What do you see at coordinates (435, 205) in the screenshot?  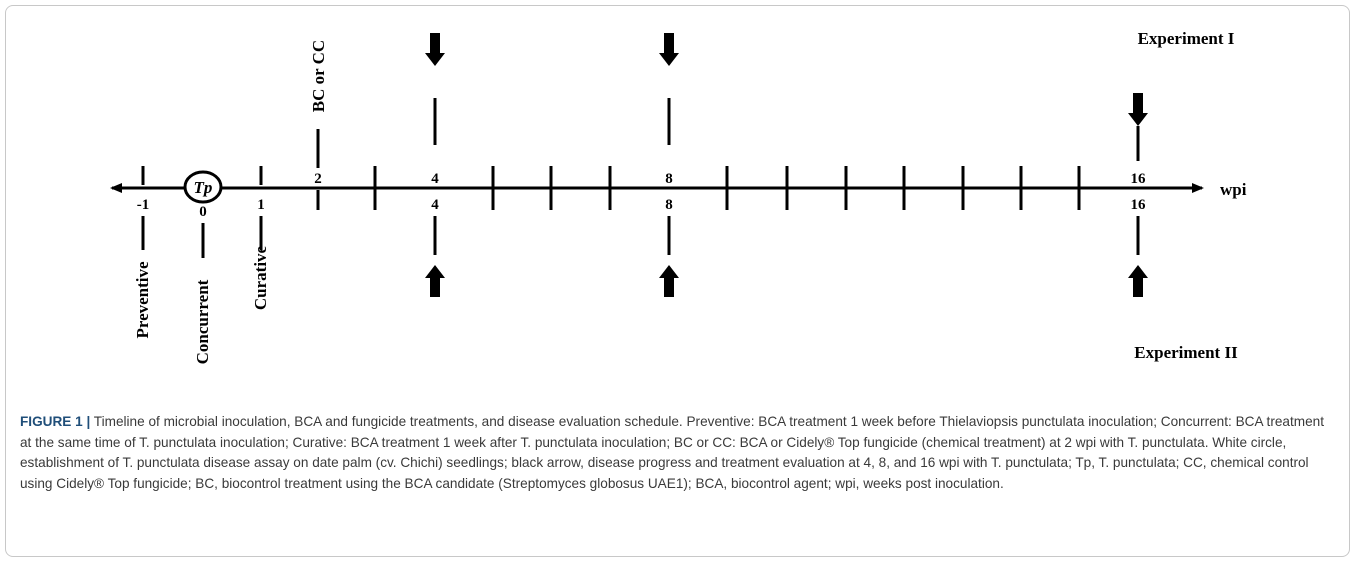 I see `week-number-bottom: 4` at bounding box center [435, 205].